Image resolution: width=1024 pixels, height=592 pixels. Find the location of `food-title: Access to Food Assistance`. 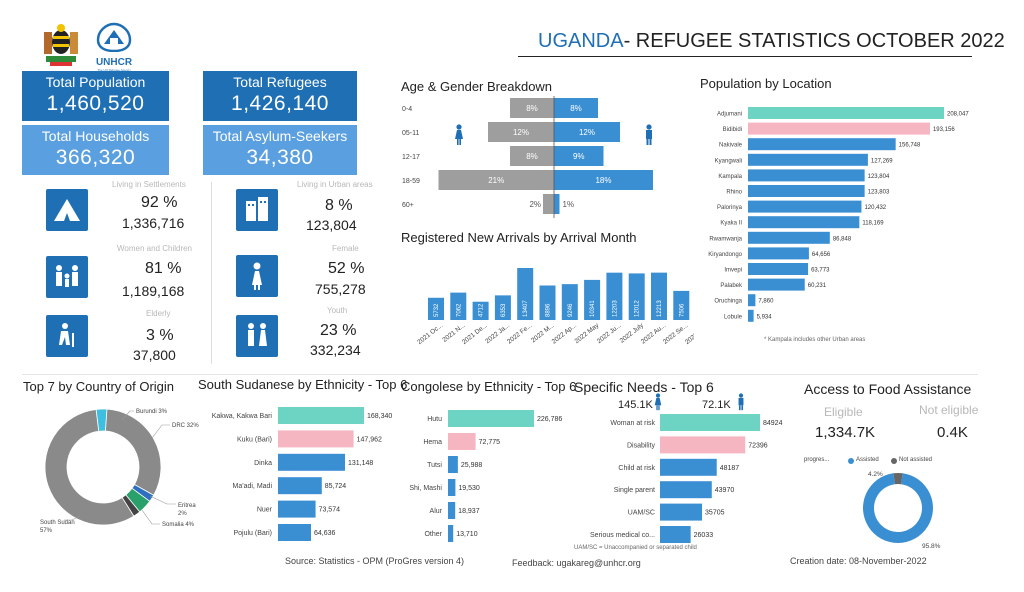

food-title: Access to Food Assistance is located at coordinates (888, 389).